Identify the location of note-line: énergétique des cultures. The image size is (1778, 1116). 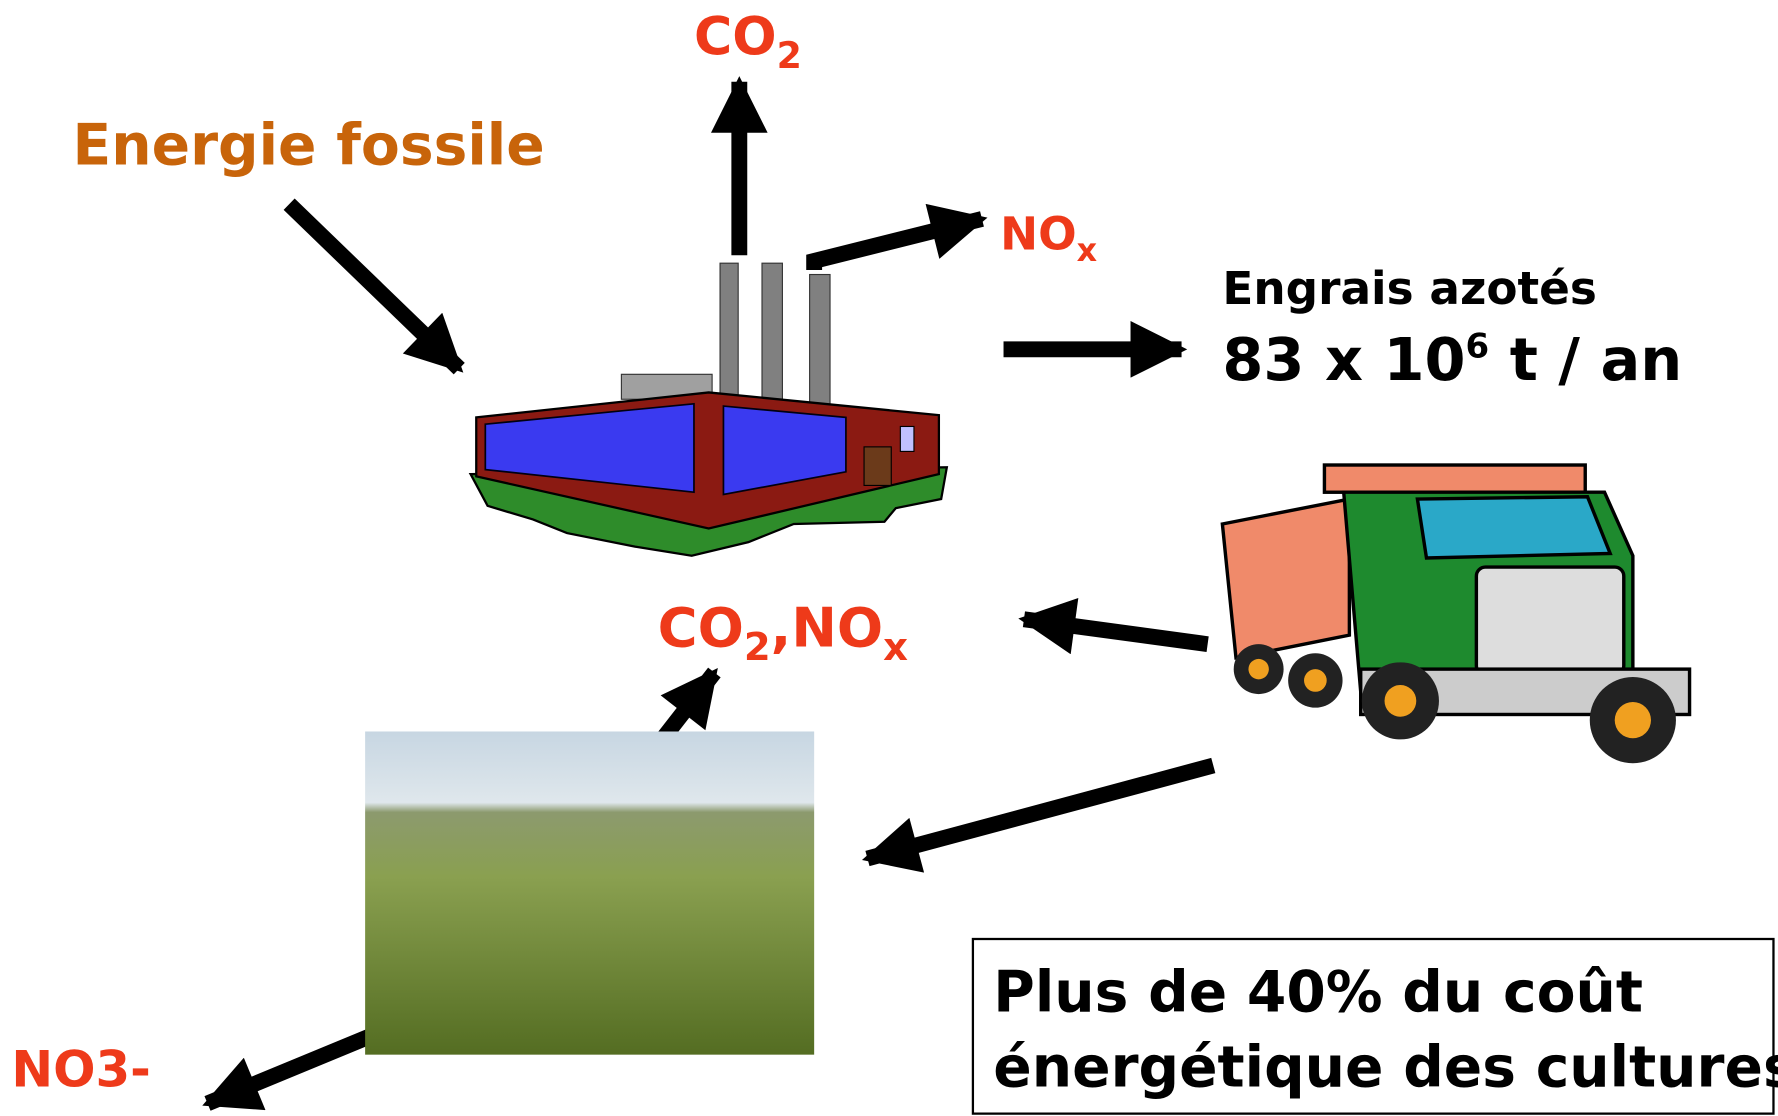
(1385, 1067).